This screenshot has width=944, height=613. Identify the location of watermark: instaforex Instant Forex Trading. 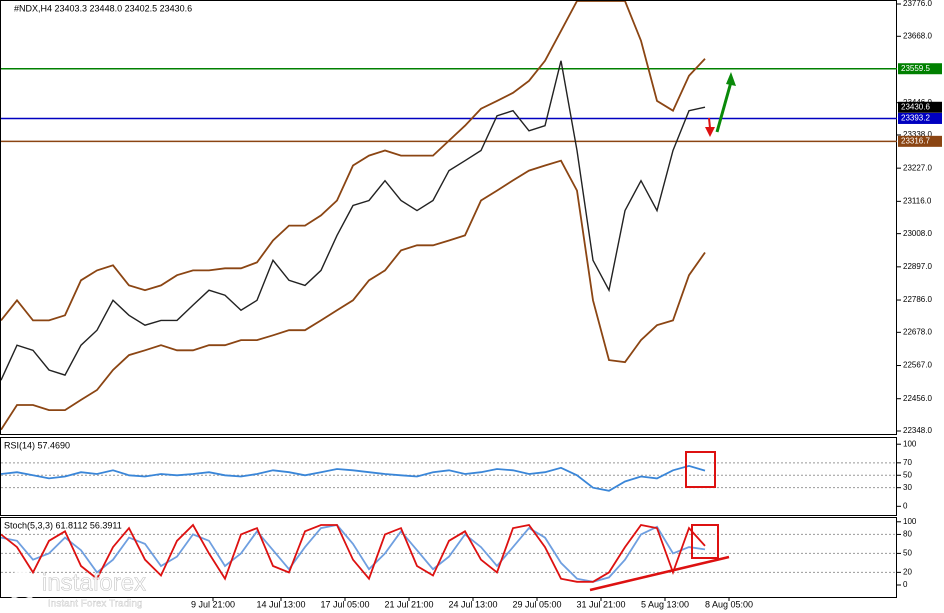
(76, 589).